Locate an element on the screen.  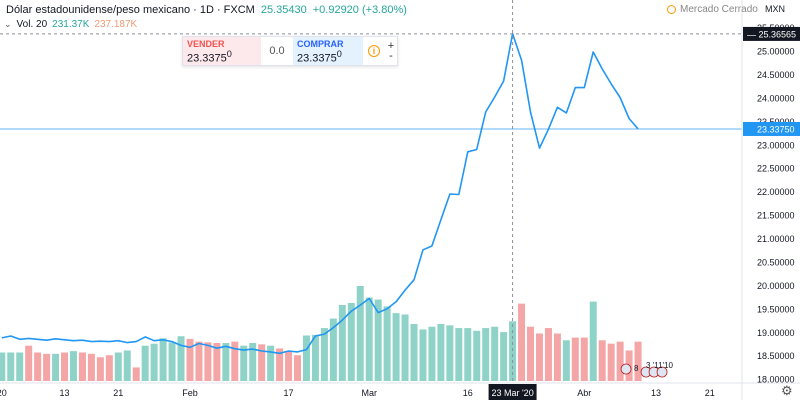
crosshair-price-label: — 25.36565 is located at coordinates (771, 34).